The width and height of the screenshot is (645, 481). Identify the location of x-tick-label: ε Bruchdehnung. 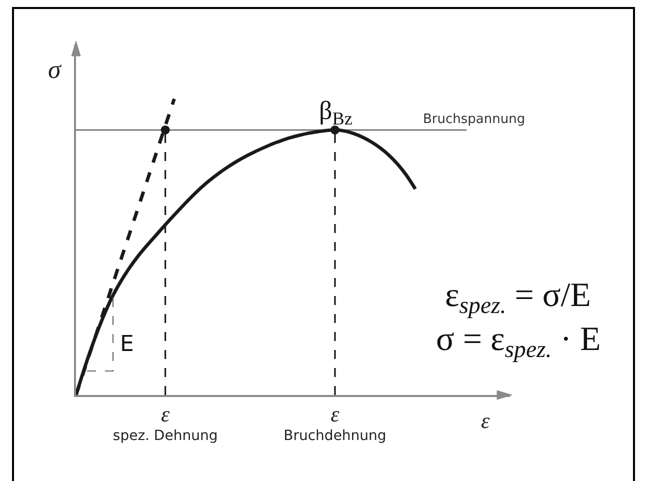
(335, 423).